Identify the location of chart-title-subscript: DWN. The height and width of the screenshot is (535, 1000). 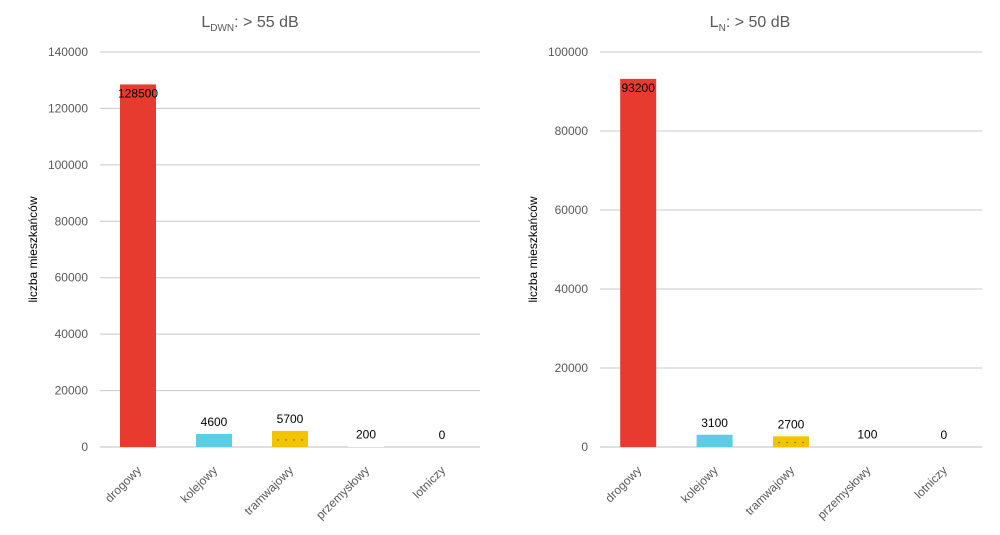
(222, 28).